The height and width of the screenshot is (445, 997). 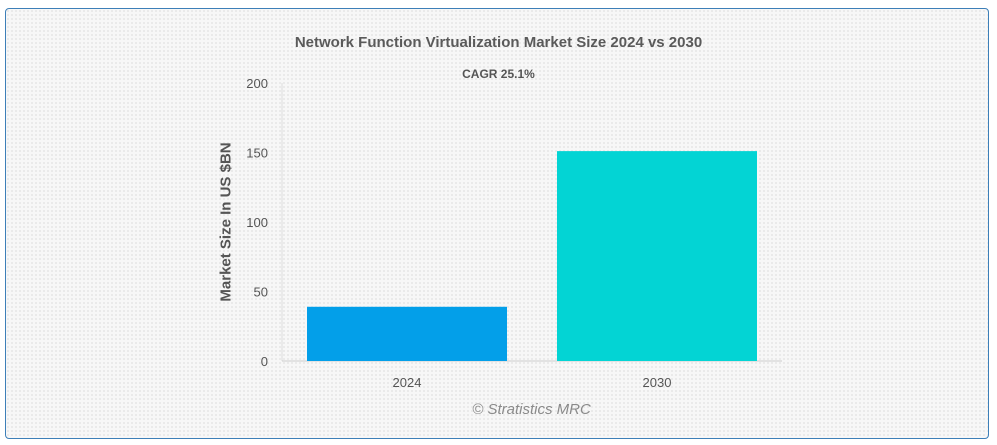 I want to click on x-tick-label: 2024, so click(x=407, y=382).